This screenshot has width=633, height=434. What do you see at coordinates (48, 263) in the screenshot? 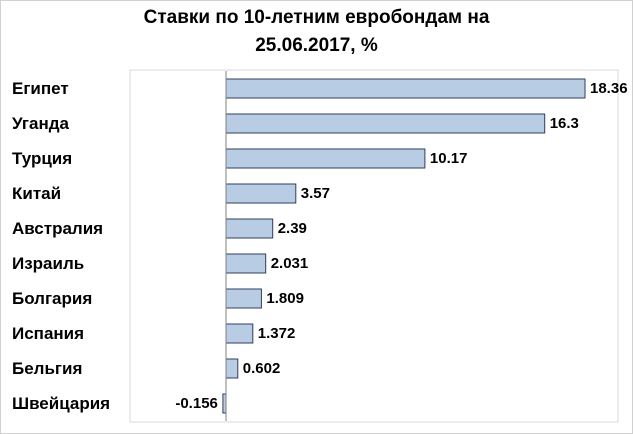
I see `category-label-израиль: Израиль` at bounding box center [48, 263].